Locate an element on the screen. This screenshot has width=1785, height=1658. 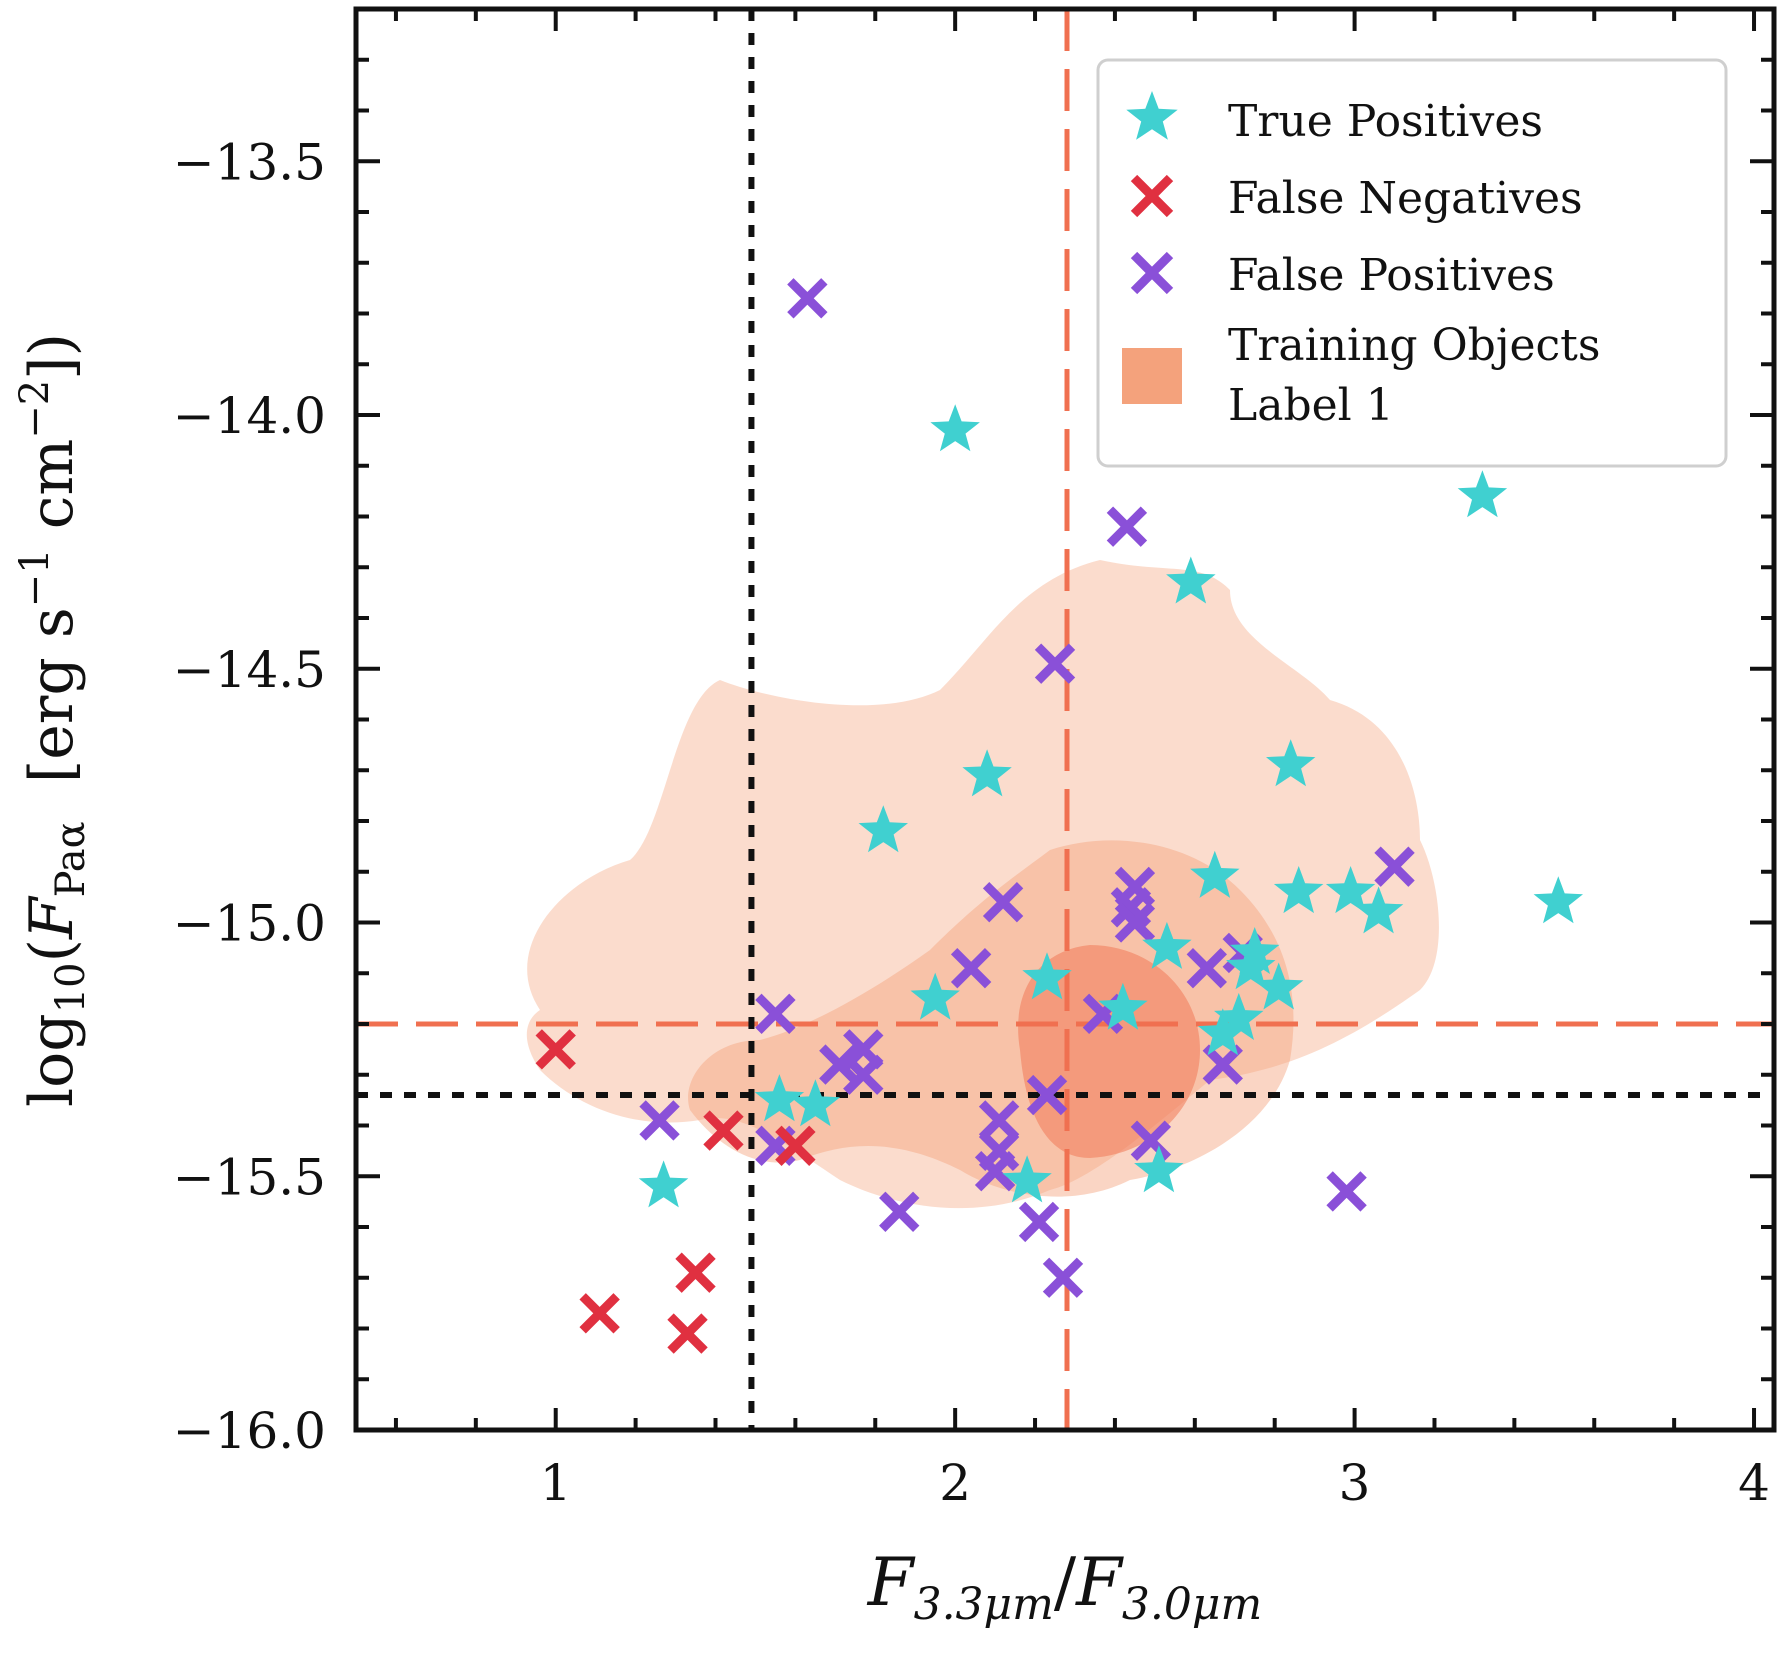
false-positive-marker-27-stroke-b is located at coordinates (1063, 1277).